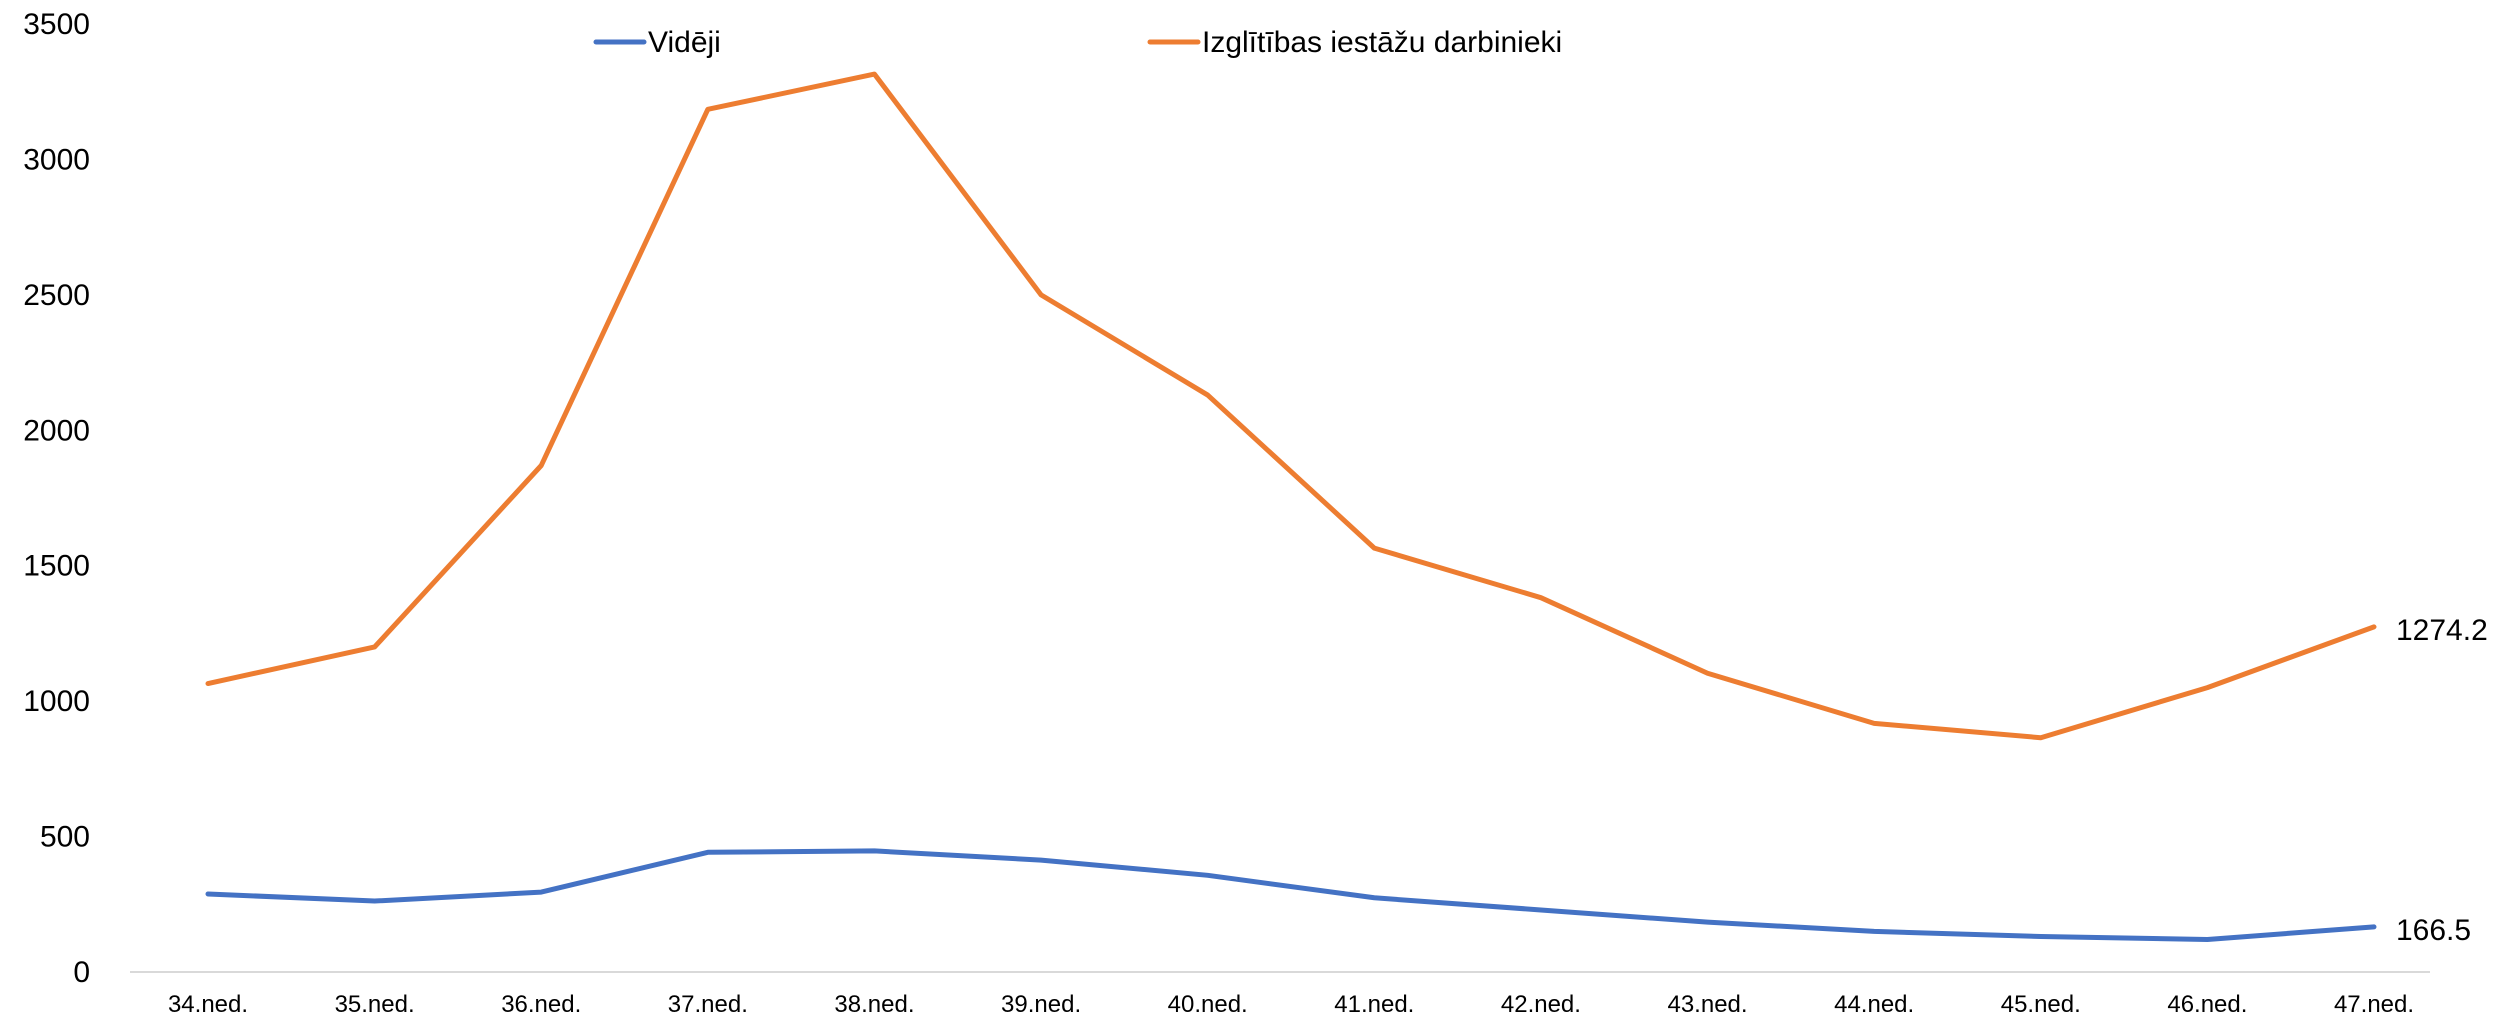 The width and height of the screenshot is (2504, 1016). What do you see at coordinates (81, 972) in the screenshot?
I see `y-tick-label: 0` at bounding box center [81, 972].